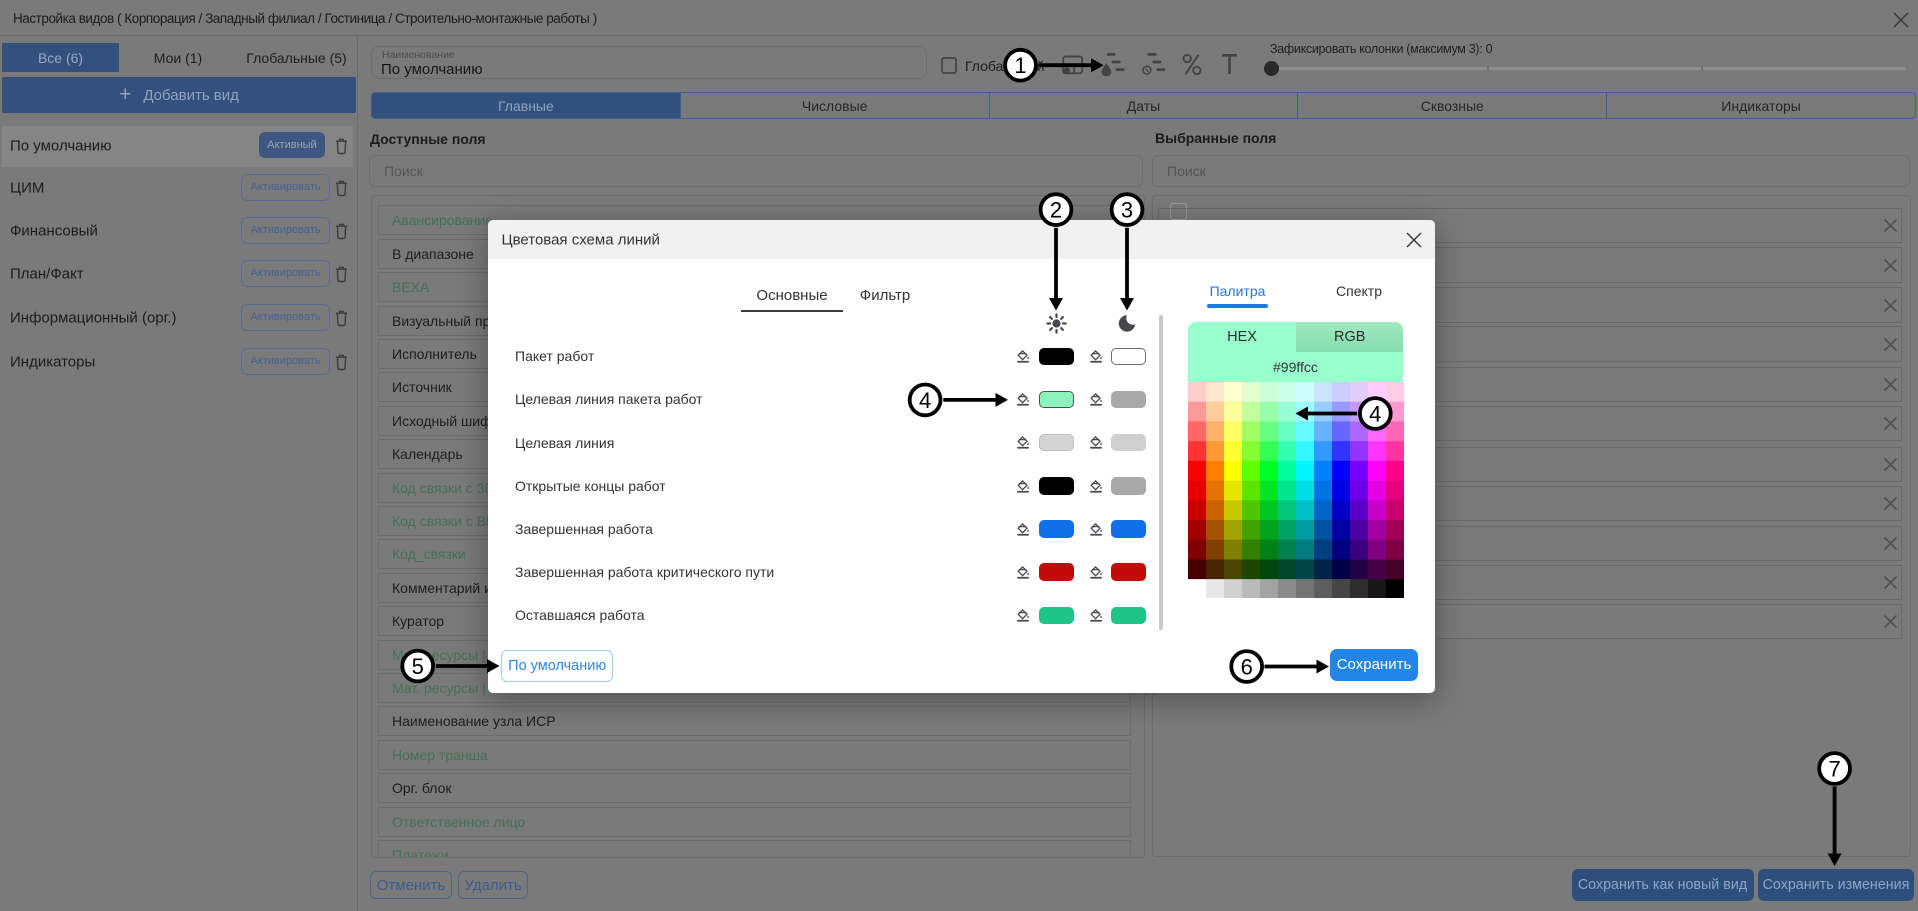  What do you see at coordinates (1056, 210) in the screenshot?
I see `svg-text: 2` at bounding box center [1056, 210].